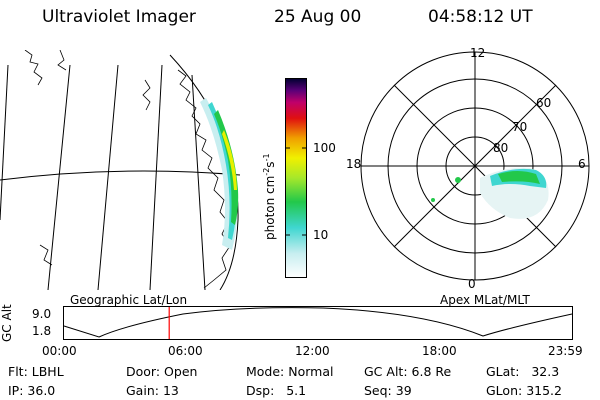  Describe the element at coordinates (544, 103) in the screenshot. I see `lat-60-label: 60` at that location.